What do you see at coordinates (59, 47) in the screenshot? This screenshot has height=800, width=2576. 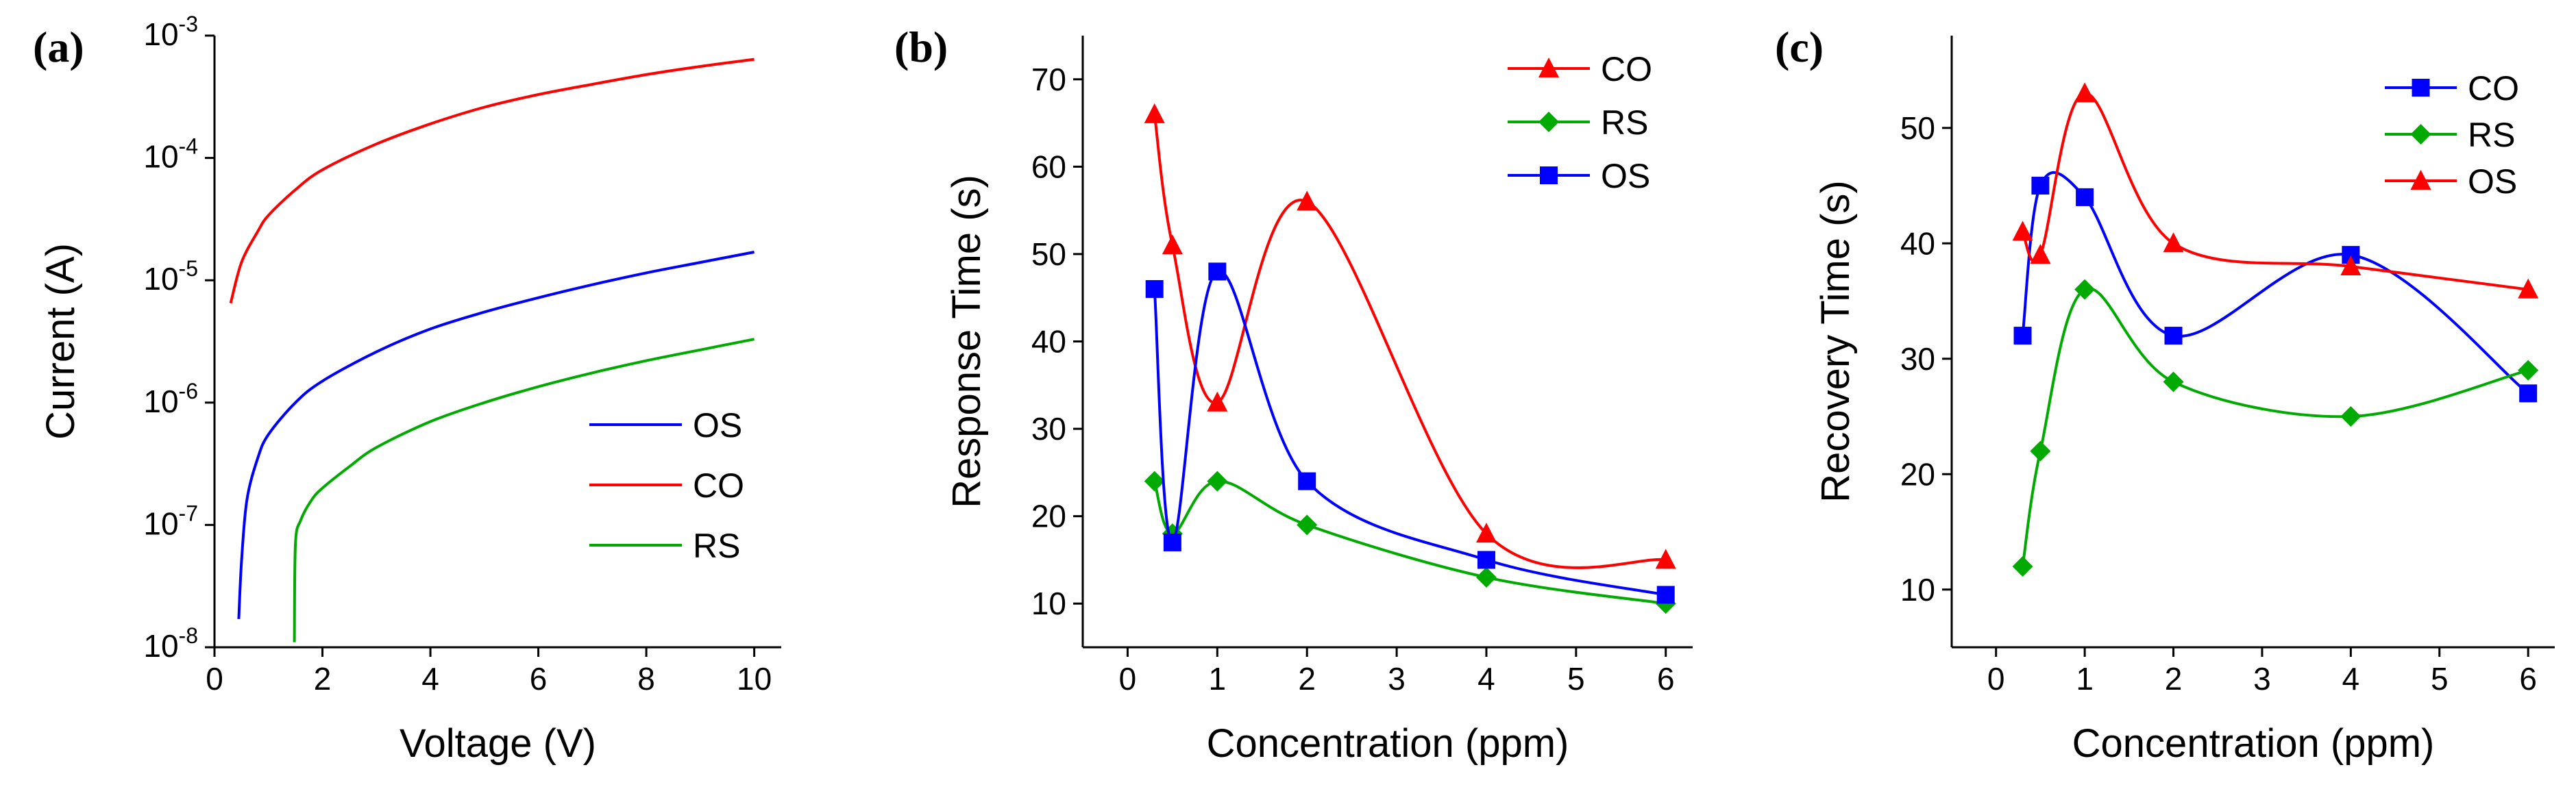 I see `panel-label: (a)` at bounding box center [59, 47].